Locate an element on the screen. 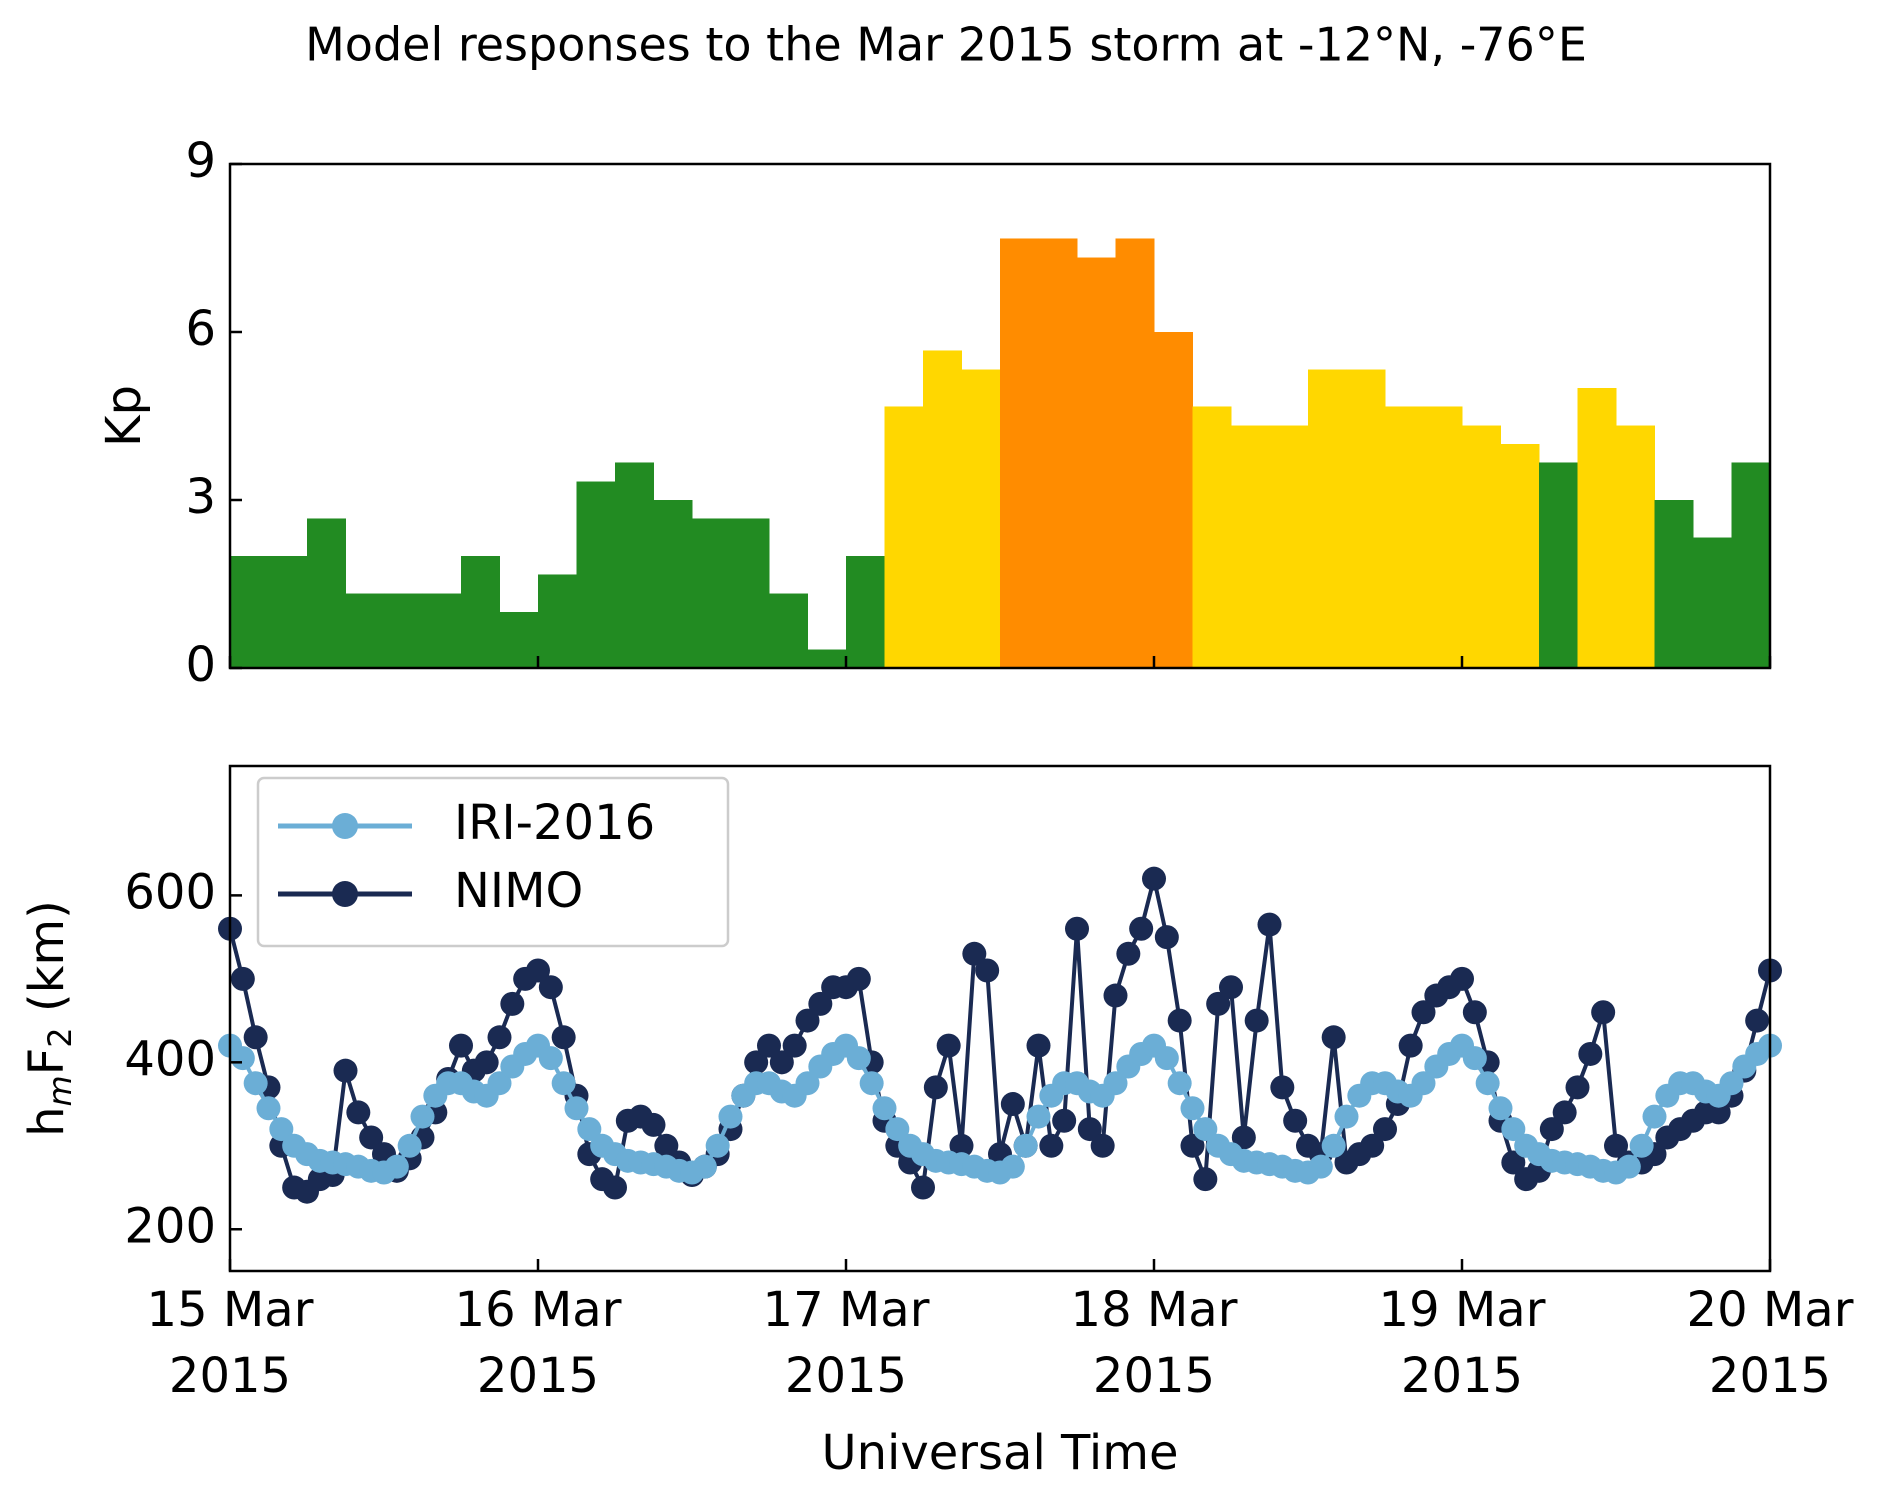  legend-label: IRI-2016 is located at coordinates (554, 823).